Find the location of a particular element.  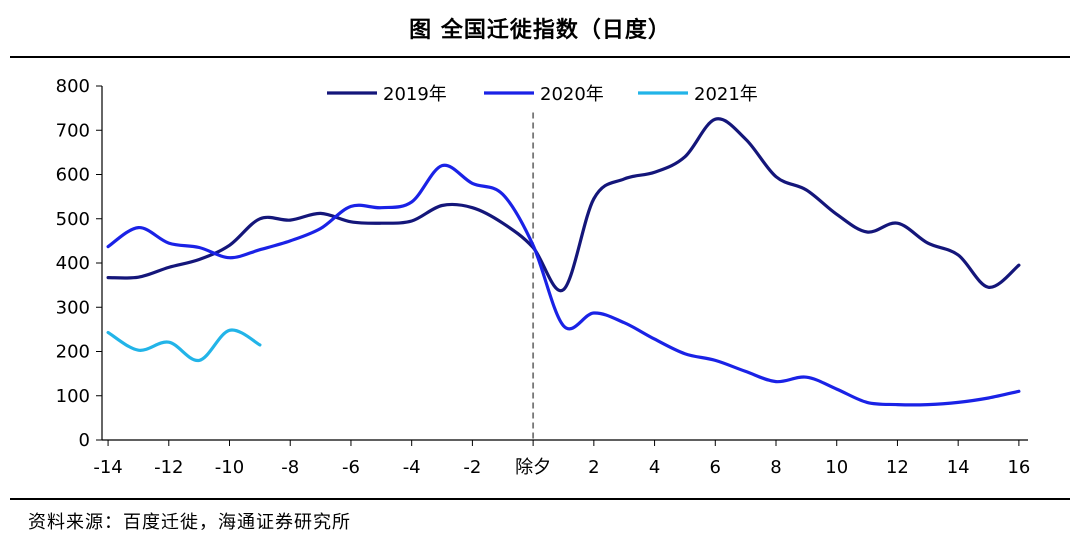

x-tick-label: -12 is located at coordinates (168, 467).